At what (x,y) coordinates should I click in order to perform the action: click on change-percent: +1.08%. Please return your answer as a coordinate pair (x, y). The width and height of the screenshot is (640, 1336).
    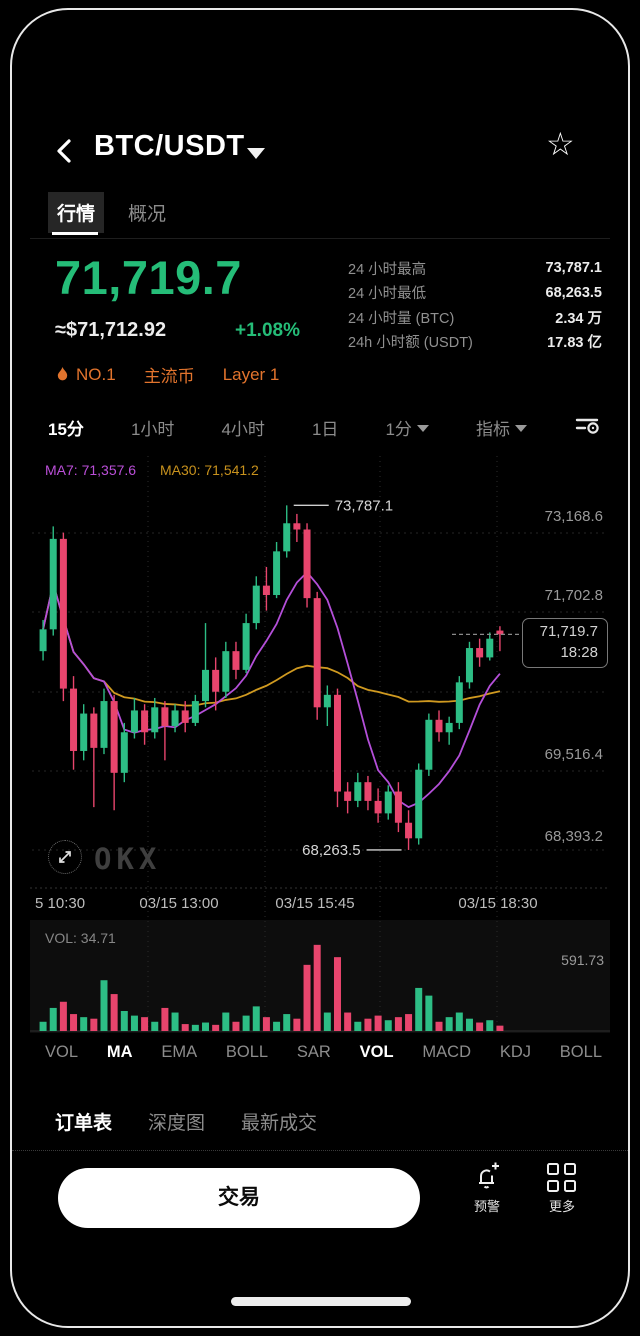
    Looking at the image, I should click on (267, 330).